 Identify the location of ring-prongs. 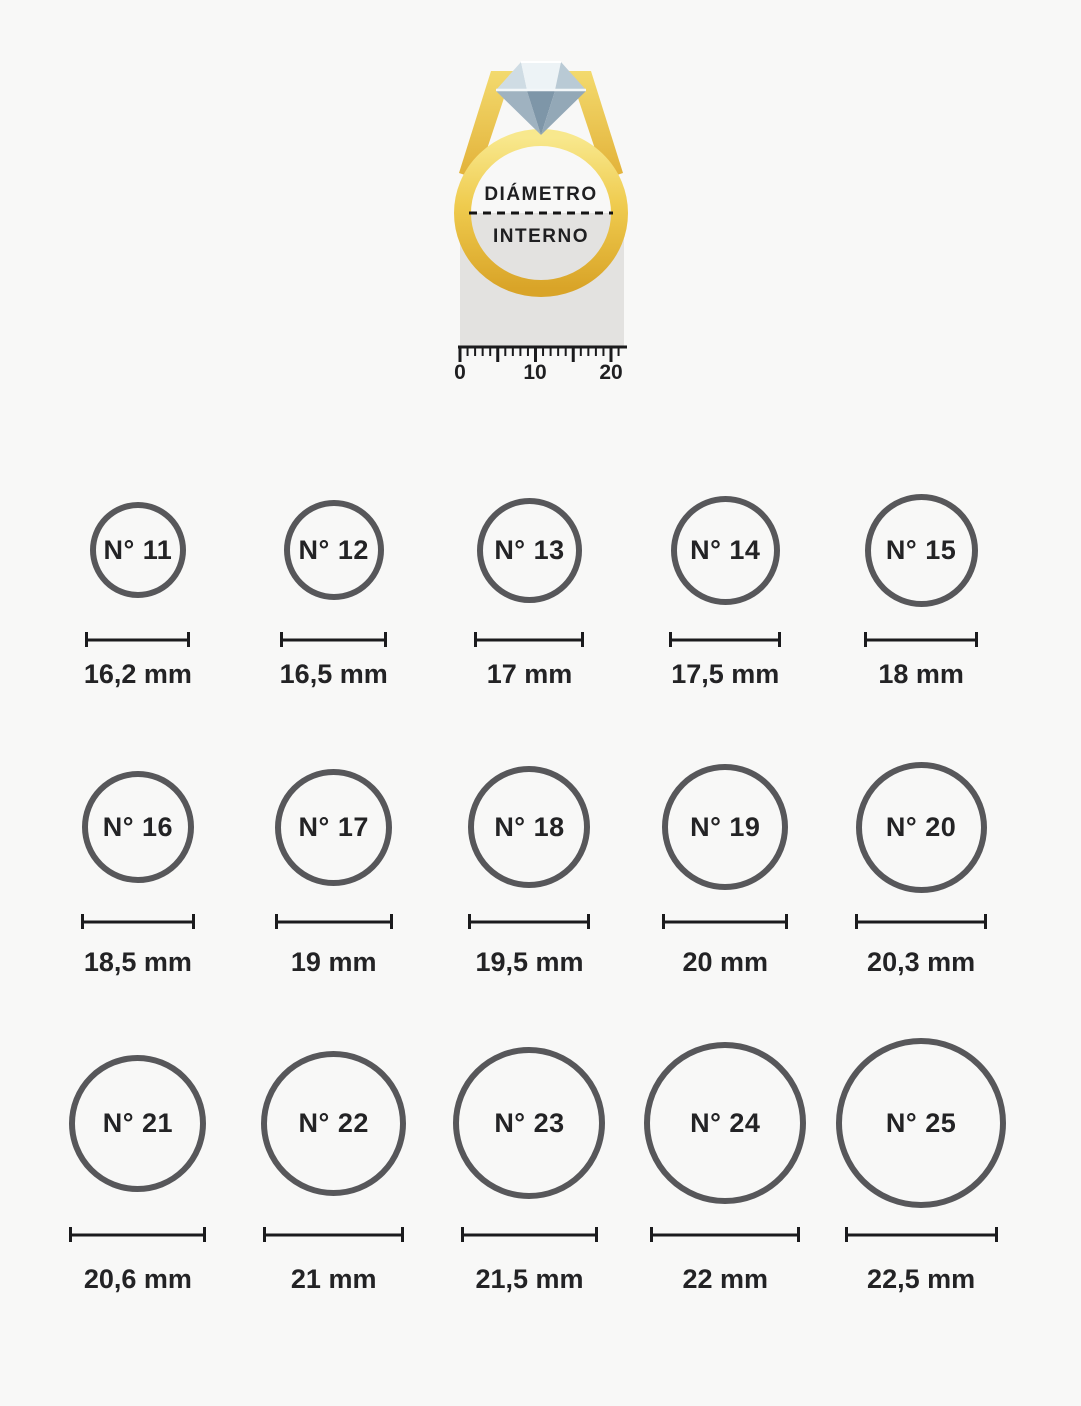
(540, 125).